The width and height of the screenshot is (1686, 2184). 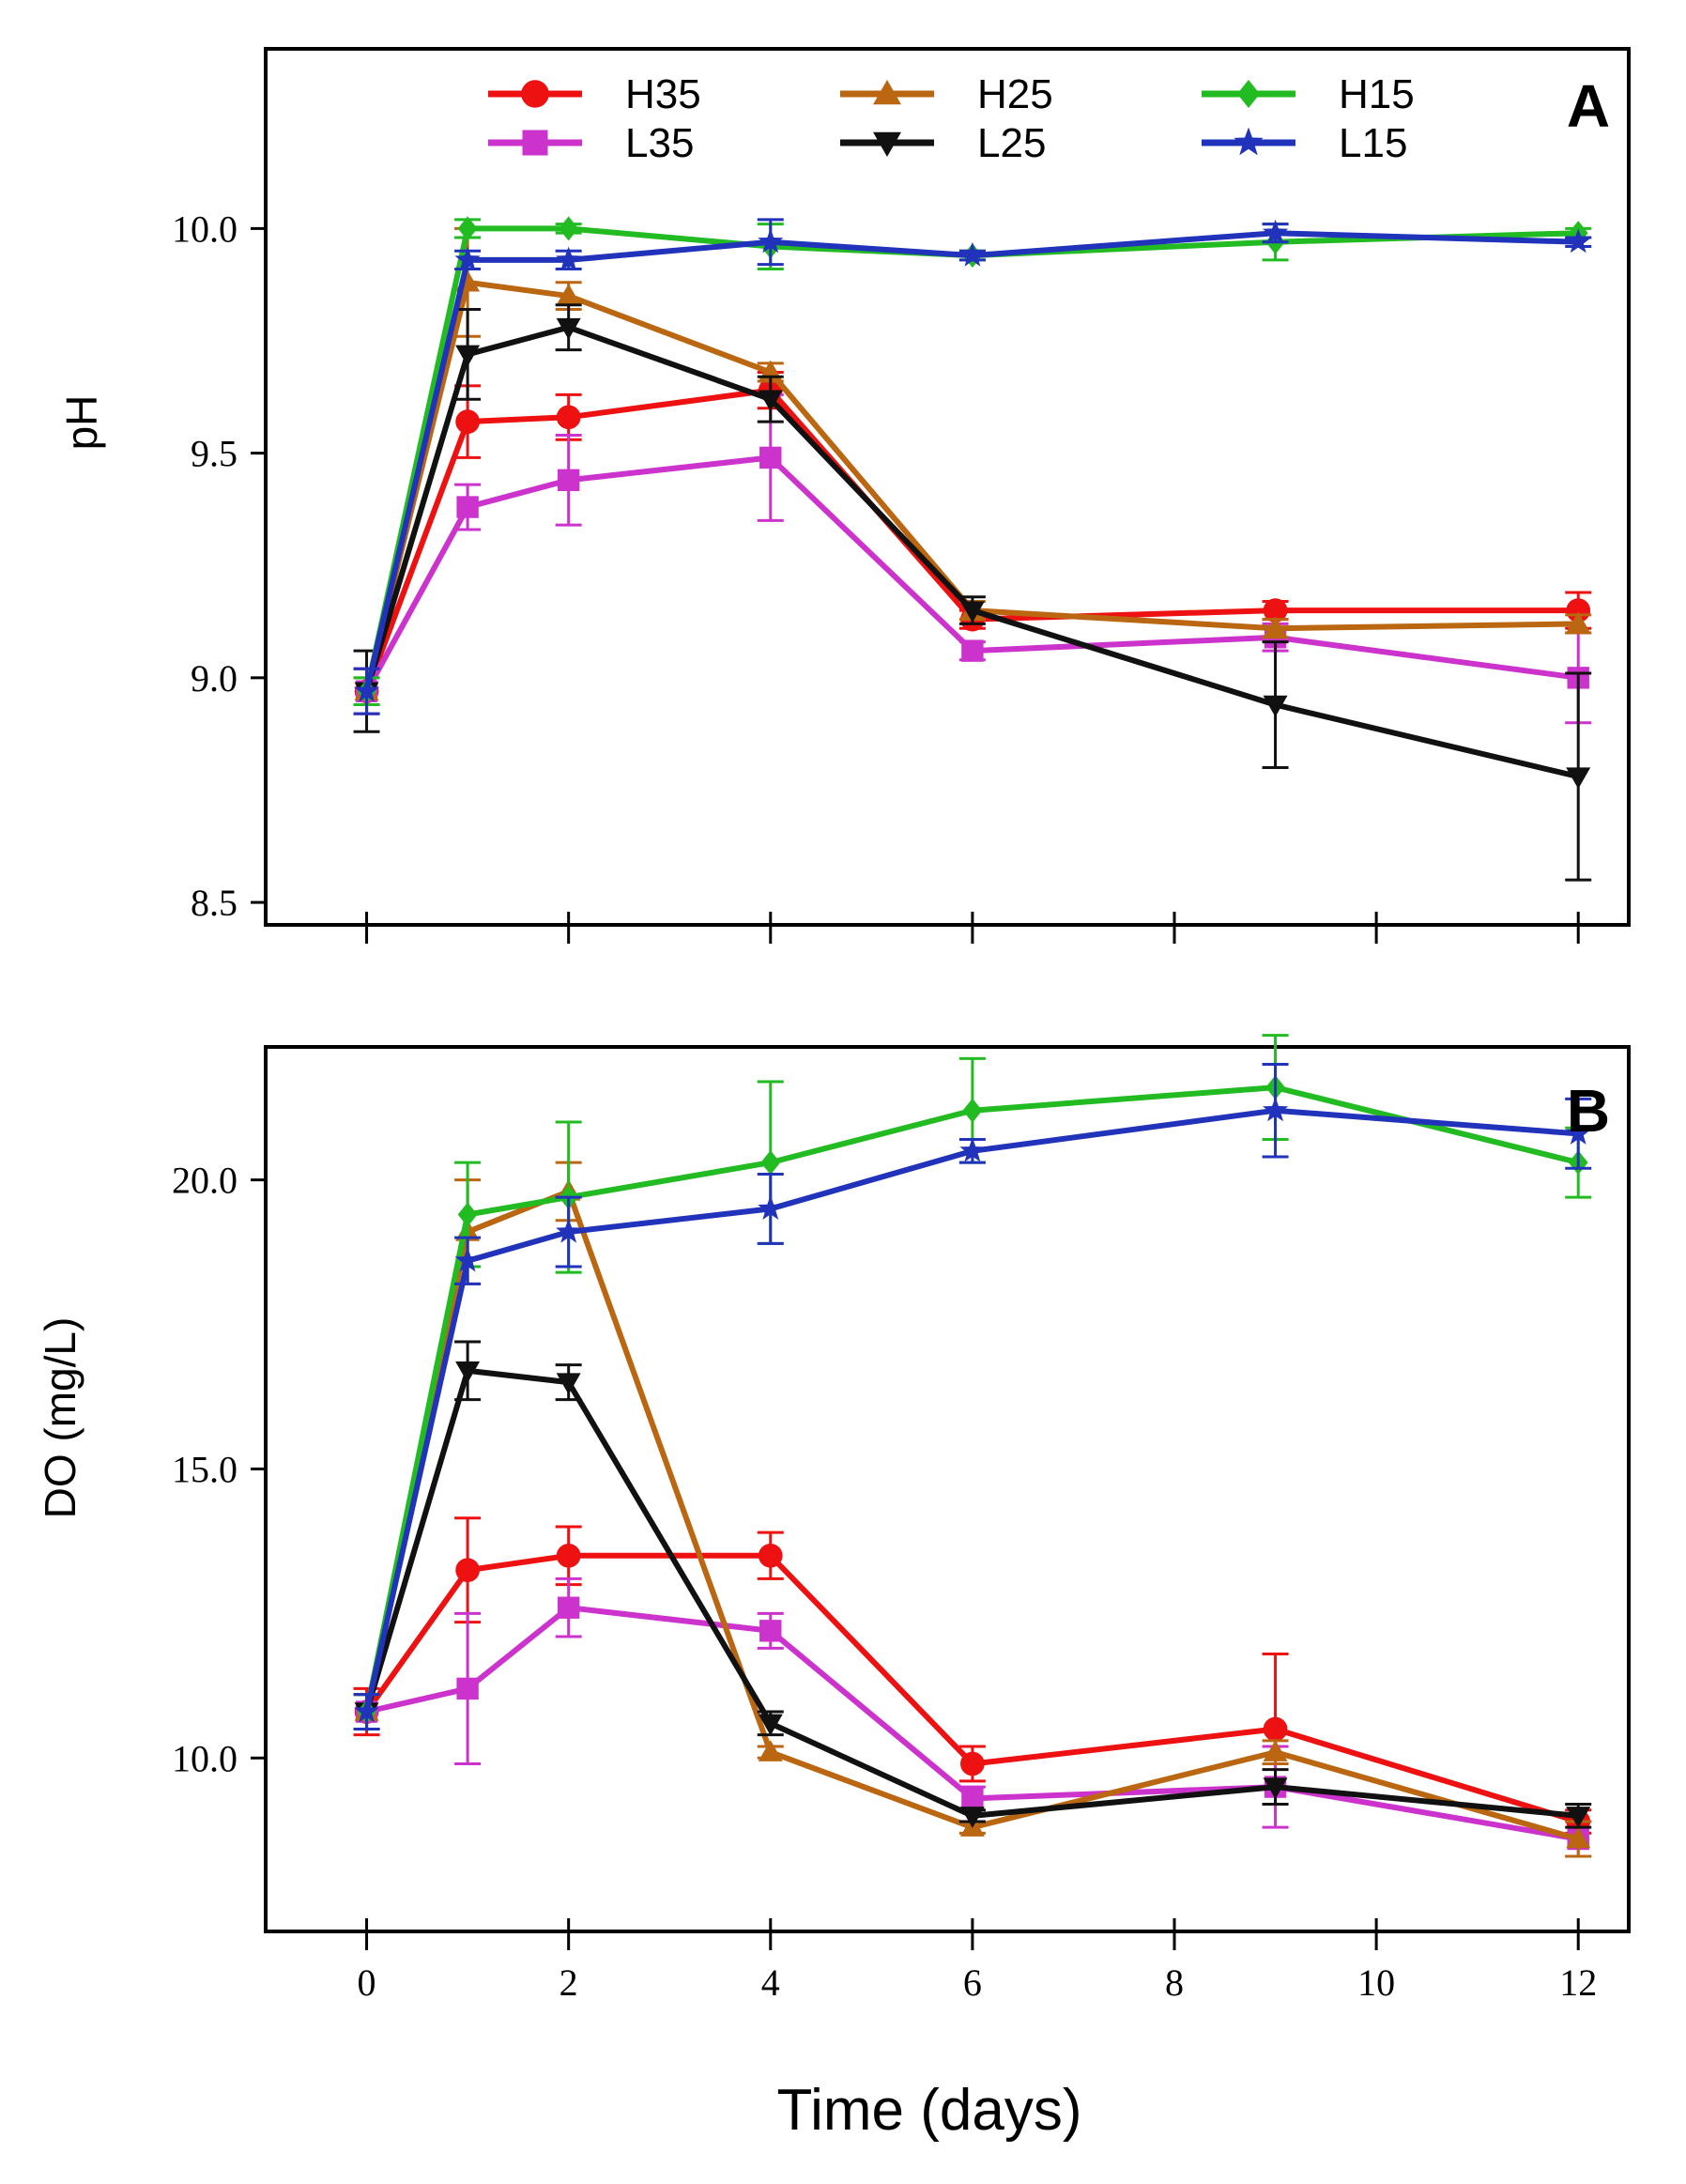 What do you see at coordinates (568, 1982) in the screenshot?
I see `b-x-tick-label: 2` at bounding box center [568, 1982].